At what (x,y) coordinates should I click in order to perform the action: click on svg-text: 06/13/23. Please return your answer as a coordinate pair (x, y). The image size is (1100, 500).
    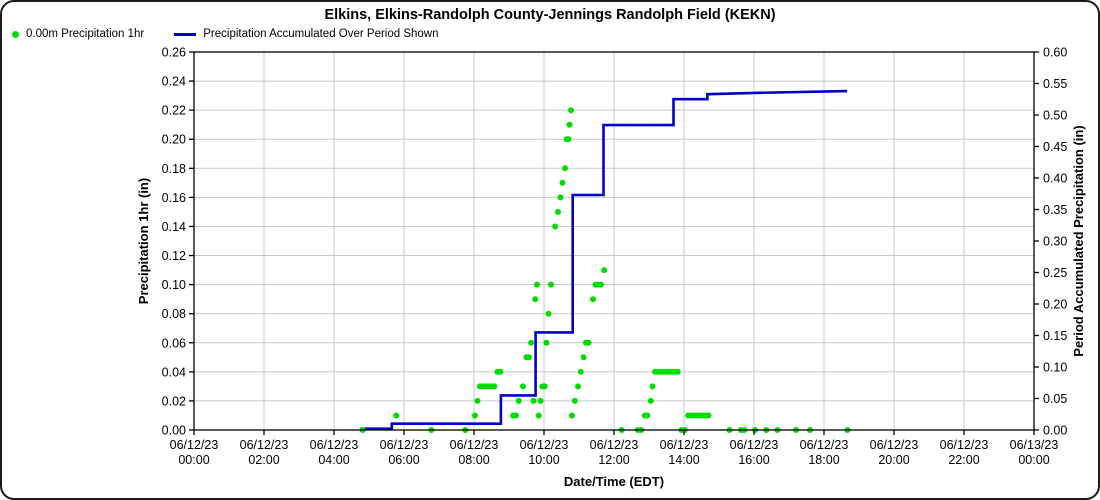
    Looking at the image, I should click on (1034, 445).